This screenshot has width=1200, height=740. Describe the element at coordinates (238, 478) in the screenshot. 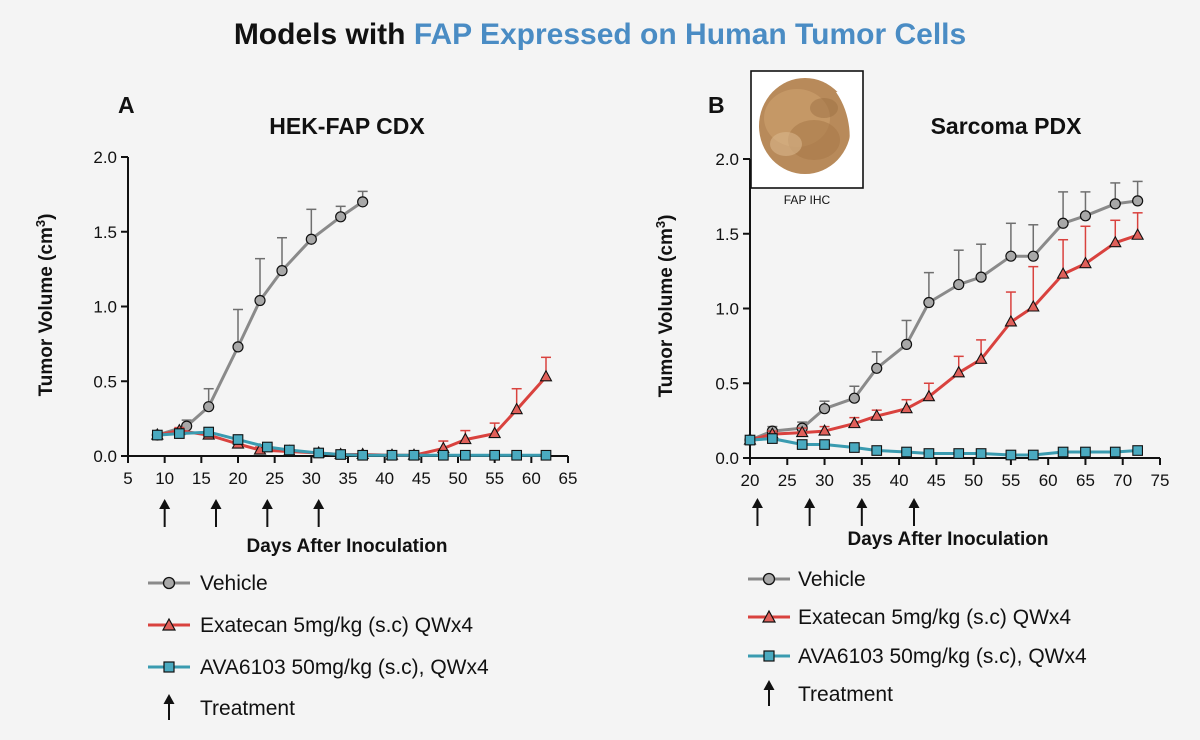

I see `panel-a-xtick-label: 20` at that location.